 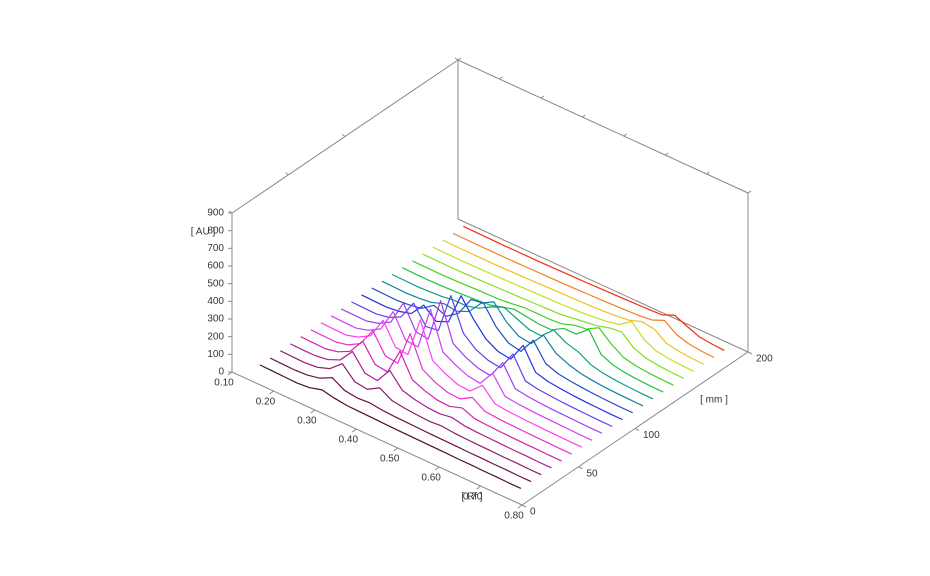 I want to click on x-tick-label: 0.20, so click(x=266, y=402).